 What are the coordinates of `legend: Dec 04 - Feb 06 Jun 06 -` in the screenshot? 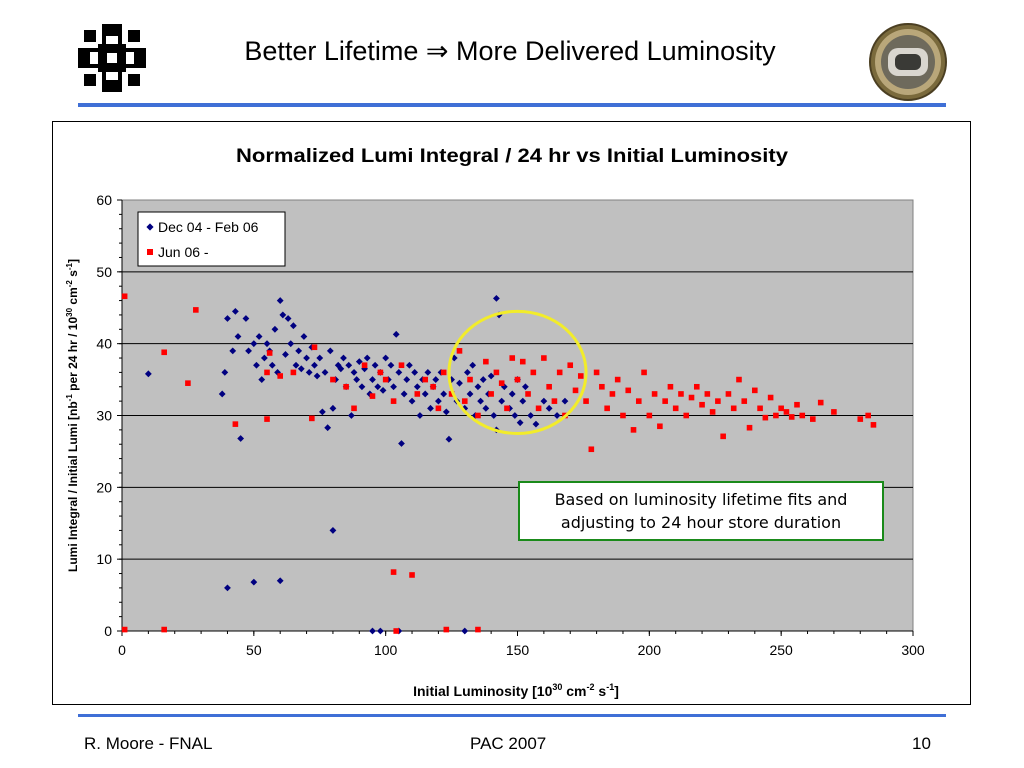 It's located at (211, 239).